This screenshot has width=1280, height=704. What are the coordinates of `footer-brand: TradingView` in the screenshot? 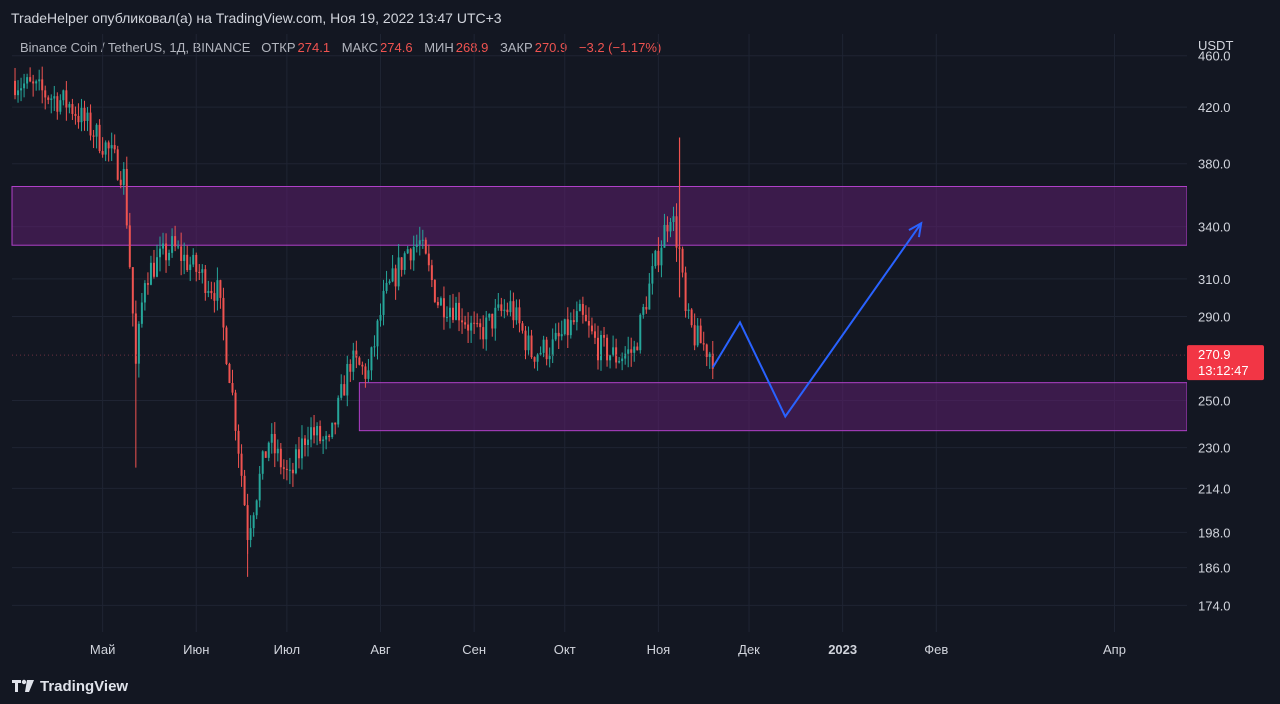 It's located at (84, 686).